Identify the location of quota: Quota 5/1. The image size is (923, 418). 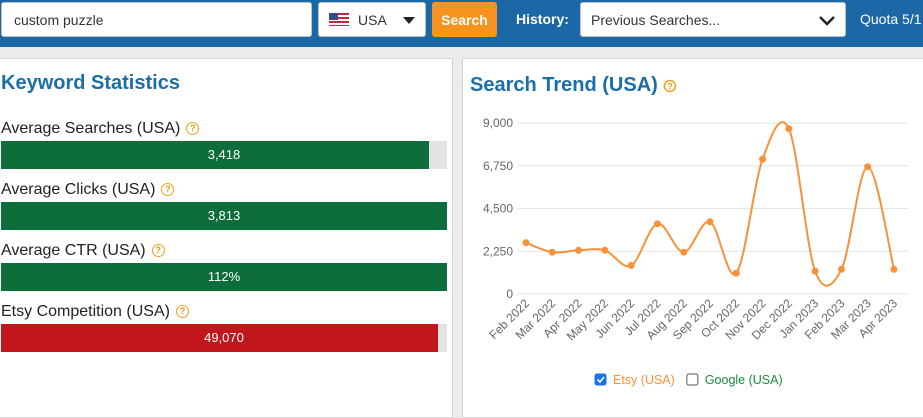
(891, 19).